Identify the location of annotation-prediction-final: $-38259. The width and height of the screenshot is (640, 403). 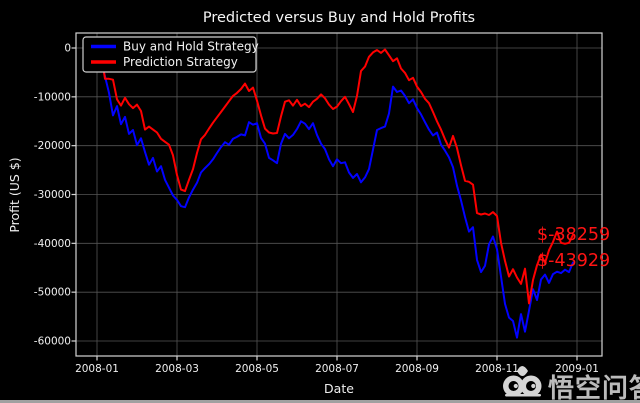
(573, 235).